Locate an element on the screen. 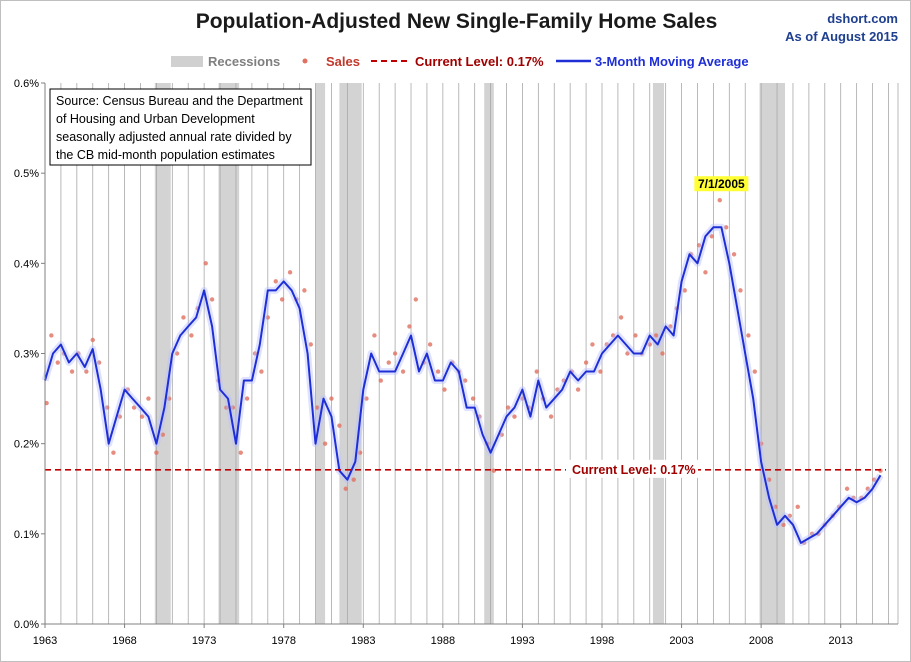  x-tick-label: 2013 is located at coordinates (840, 641).